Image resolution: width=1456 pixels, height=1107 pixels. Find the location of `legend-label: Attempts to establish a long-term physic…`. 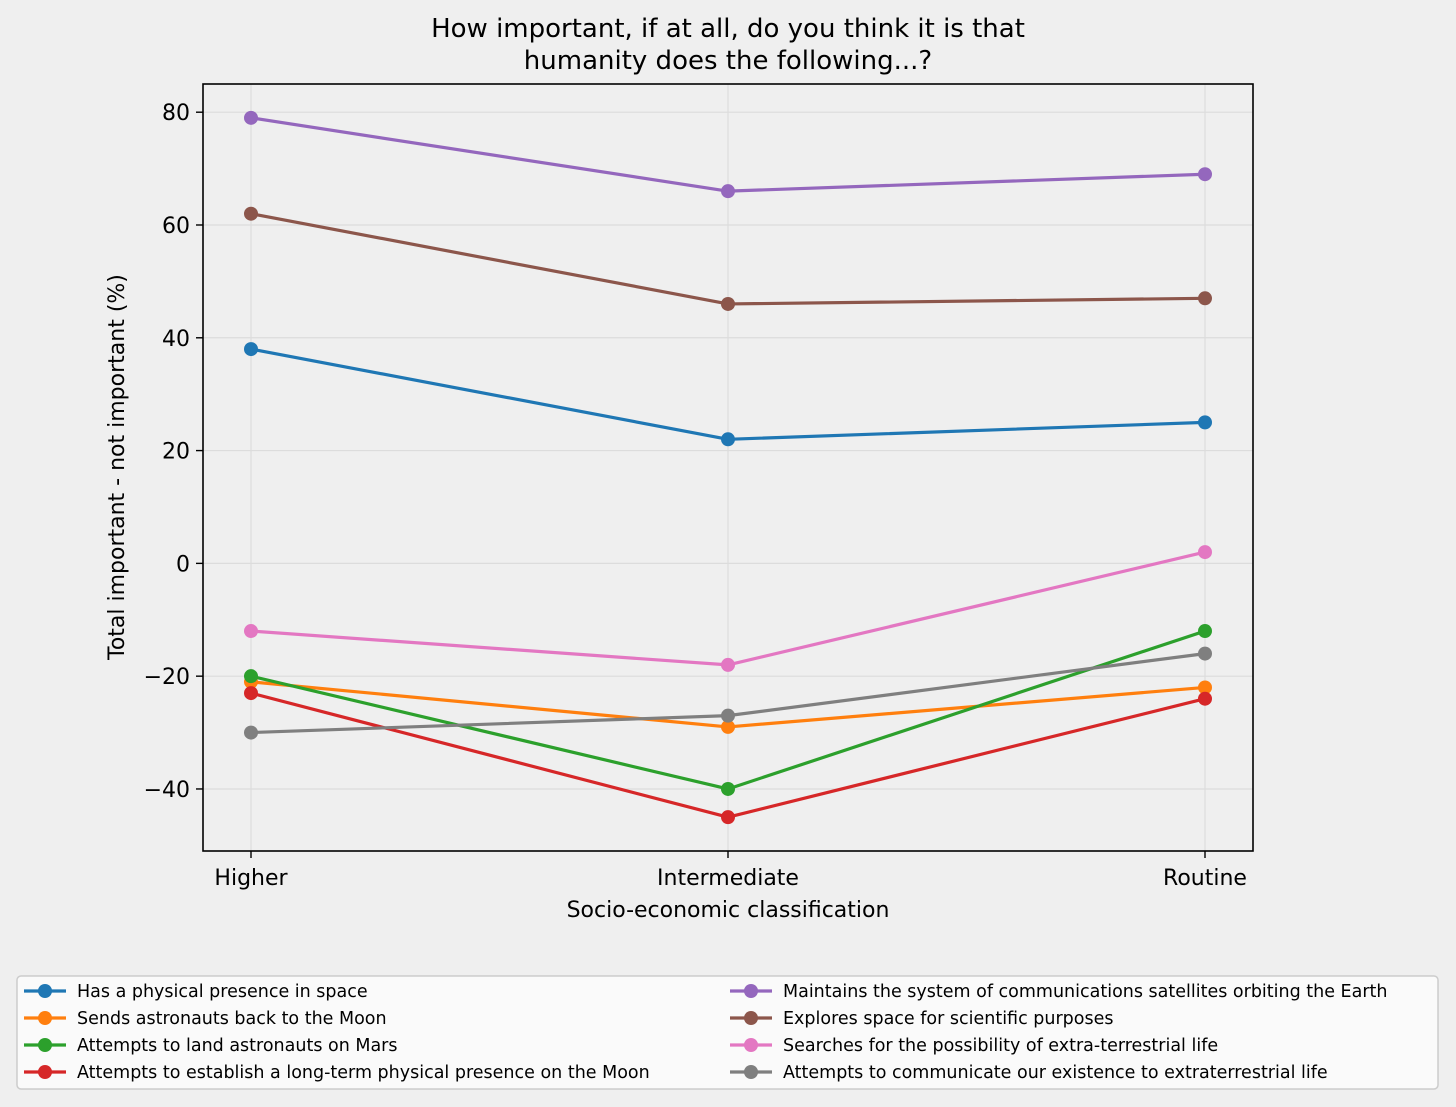

legend-label: Attempts to establish a long-term physic… is located at coordinates (363, 1073).